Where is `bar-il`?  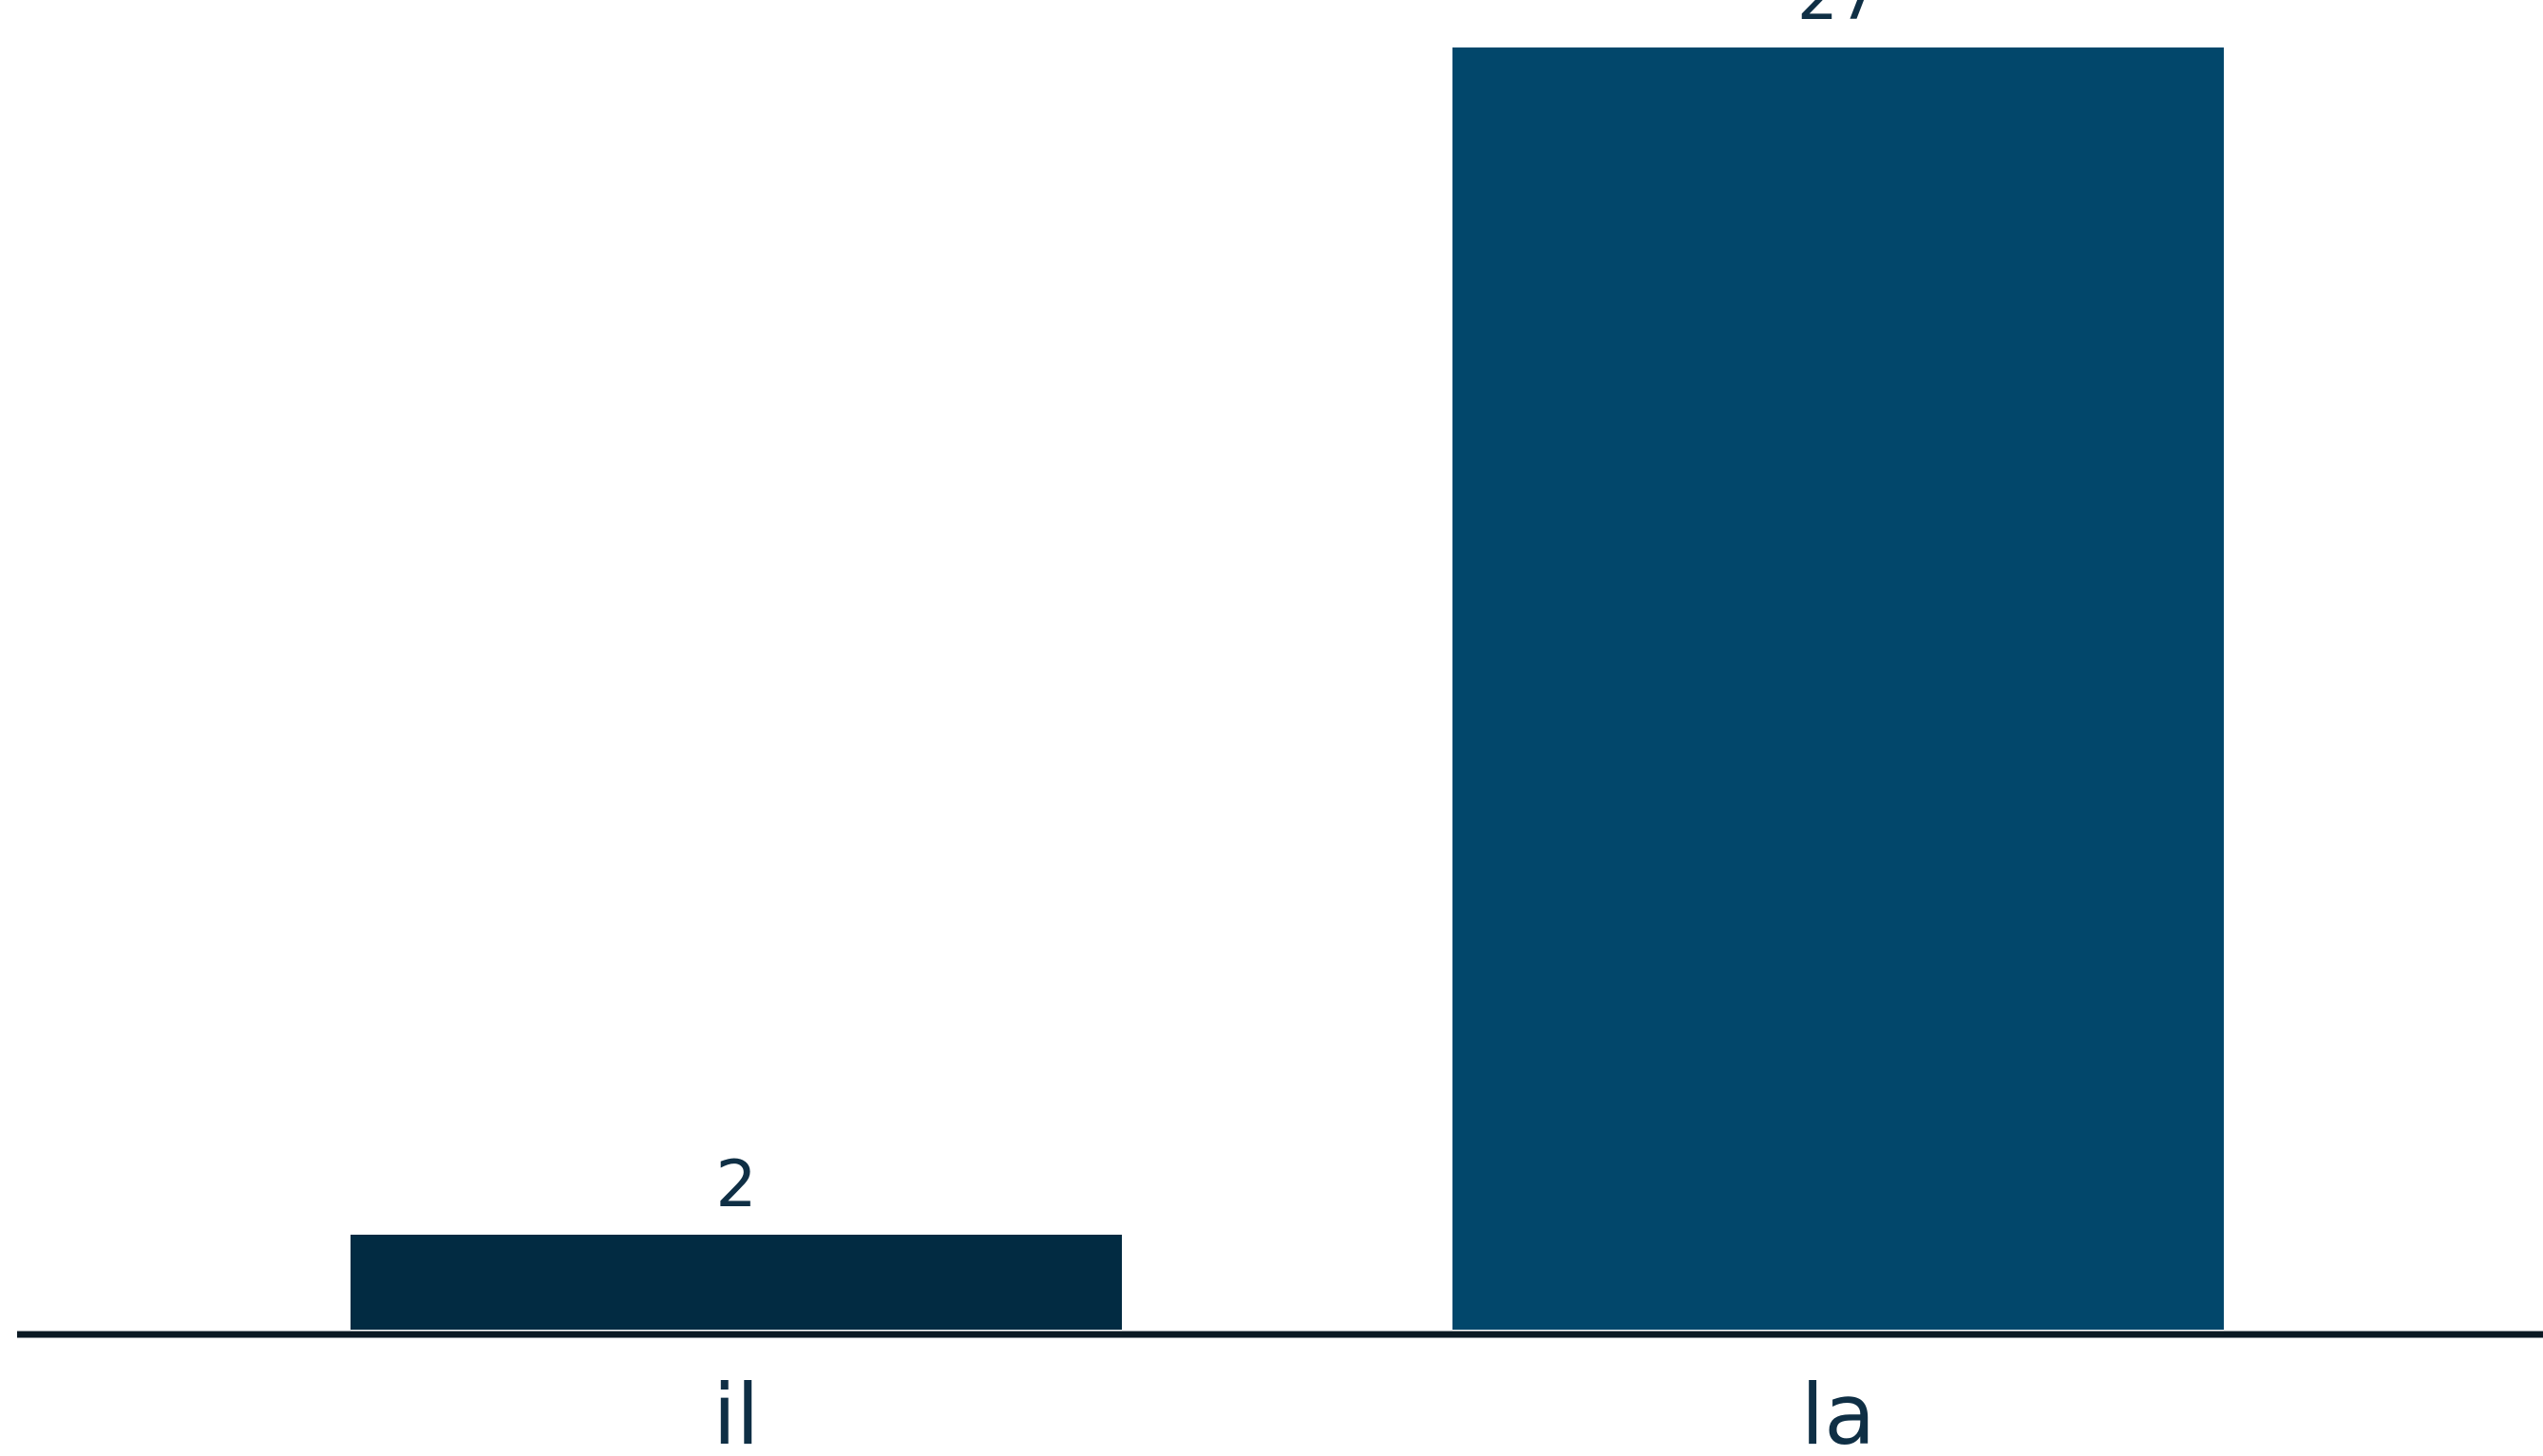 bar-il is located at coordinates (736, 1282).